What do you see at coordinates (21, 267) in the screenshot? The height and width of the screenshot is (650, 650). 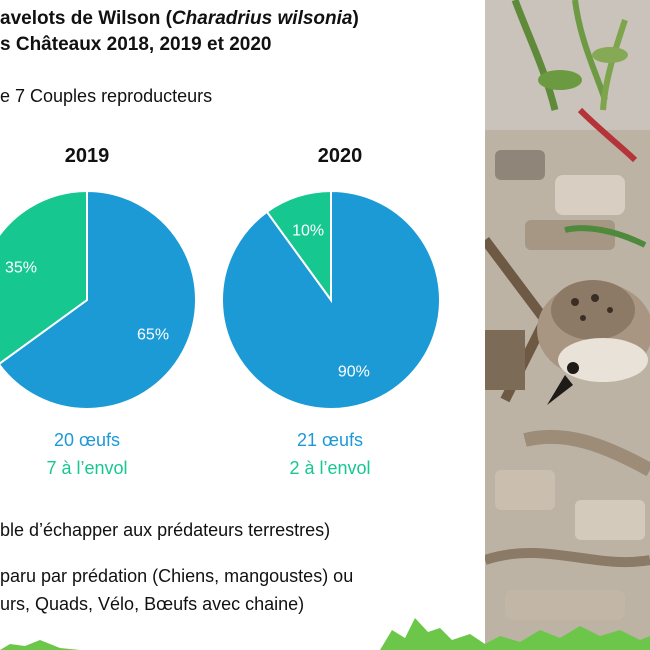 I see `pie-label-2019-1: 35%` at bounding box center [21, 267].